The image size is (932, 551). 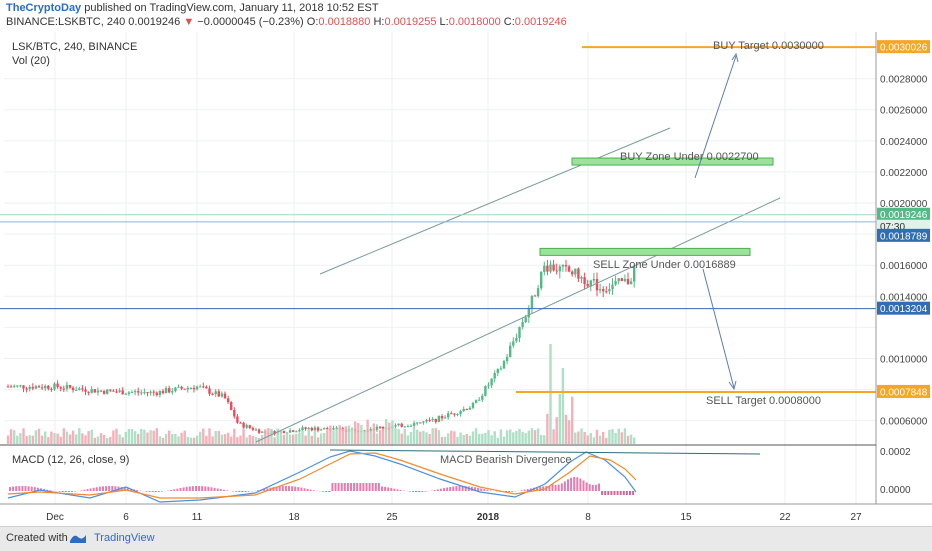 I want to click on low-label: L:, so click(x=444, y=22).